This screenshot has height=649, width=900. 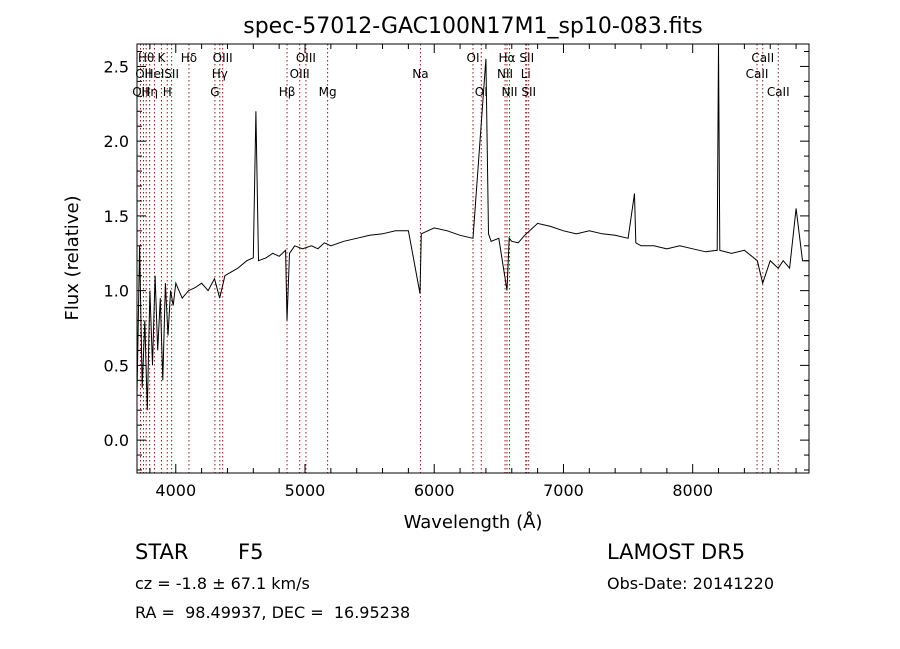 I want to click on y-tick-label-3: 1.5, so click(x=116, y=216).